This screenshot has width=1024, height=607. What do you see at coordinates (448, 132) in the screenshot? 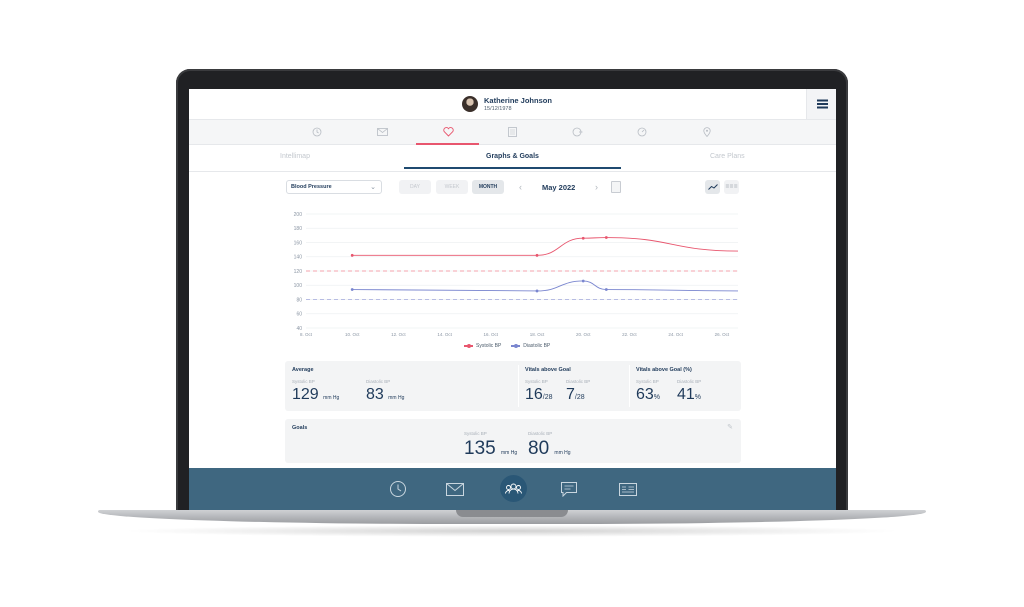
I see `heart-icon` at bounding box center [448, 132].